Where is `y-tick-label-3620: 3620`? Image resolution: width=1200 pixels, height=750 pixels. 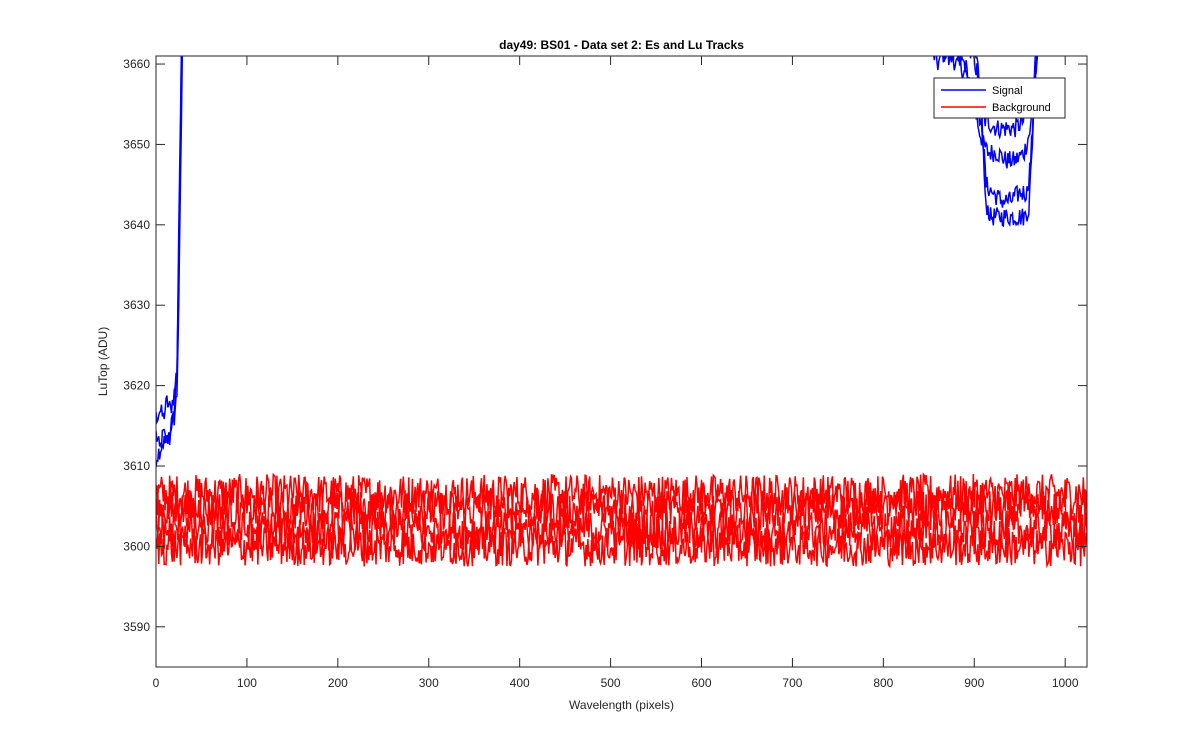 y-tick-label-3620: 3620 is located at coordinates (136, 386).